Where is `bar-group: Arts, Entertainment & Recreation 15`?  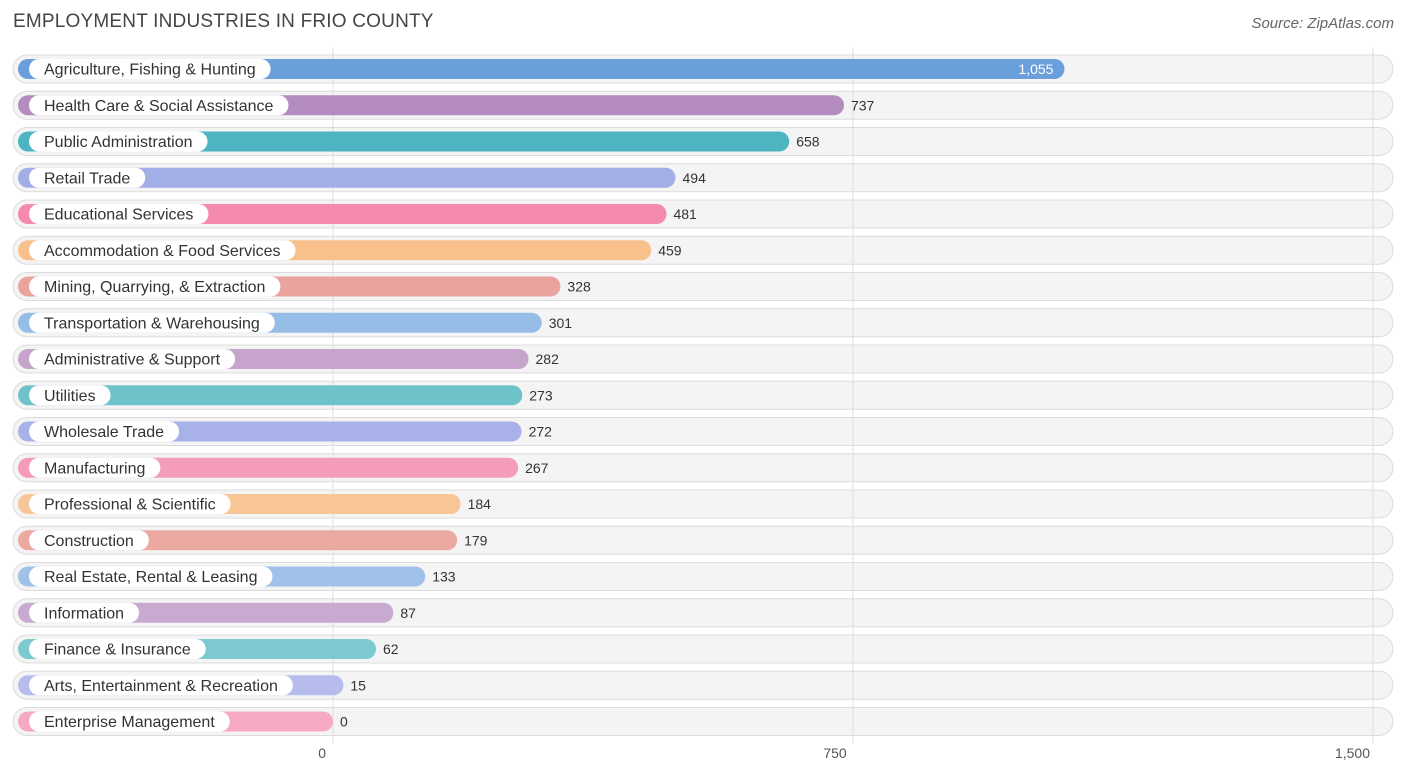
bar-group: Arts, Entertainment & Recreation 15 is located at coordinates (192, 685).